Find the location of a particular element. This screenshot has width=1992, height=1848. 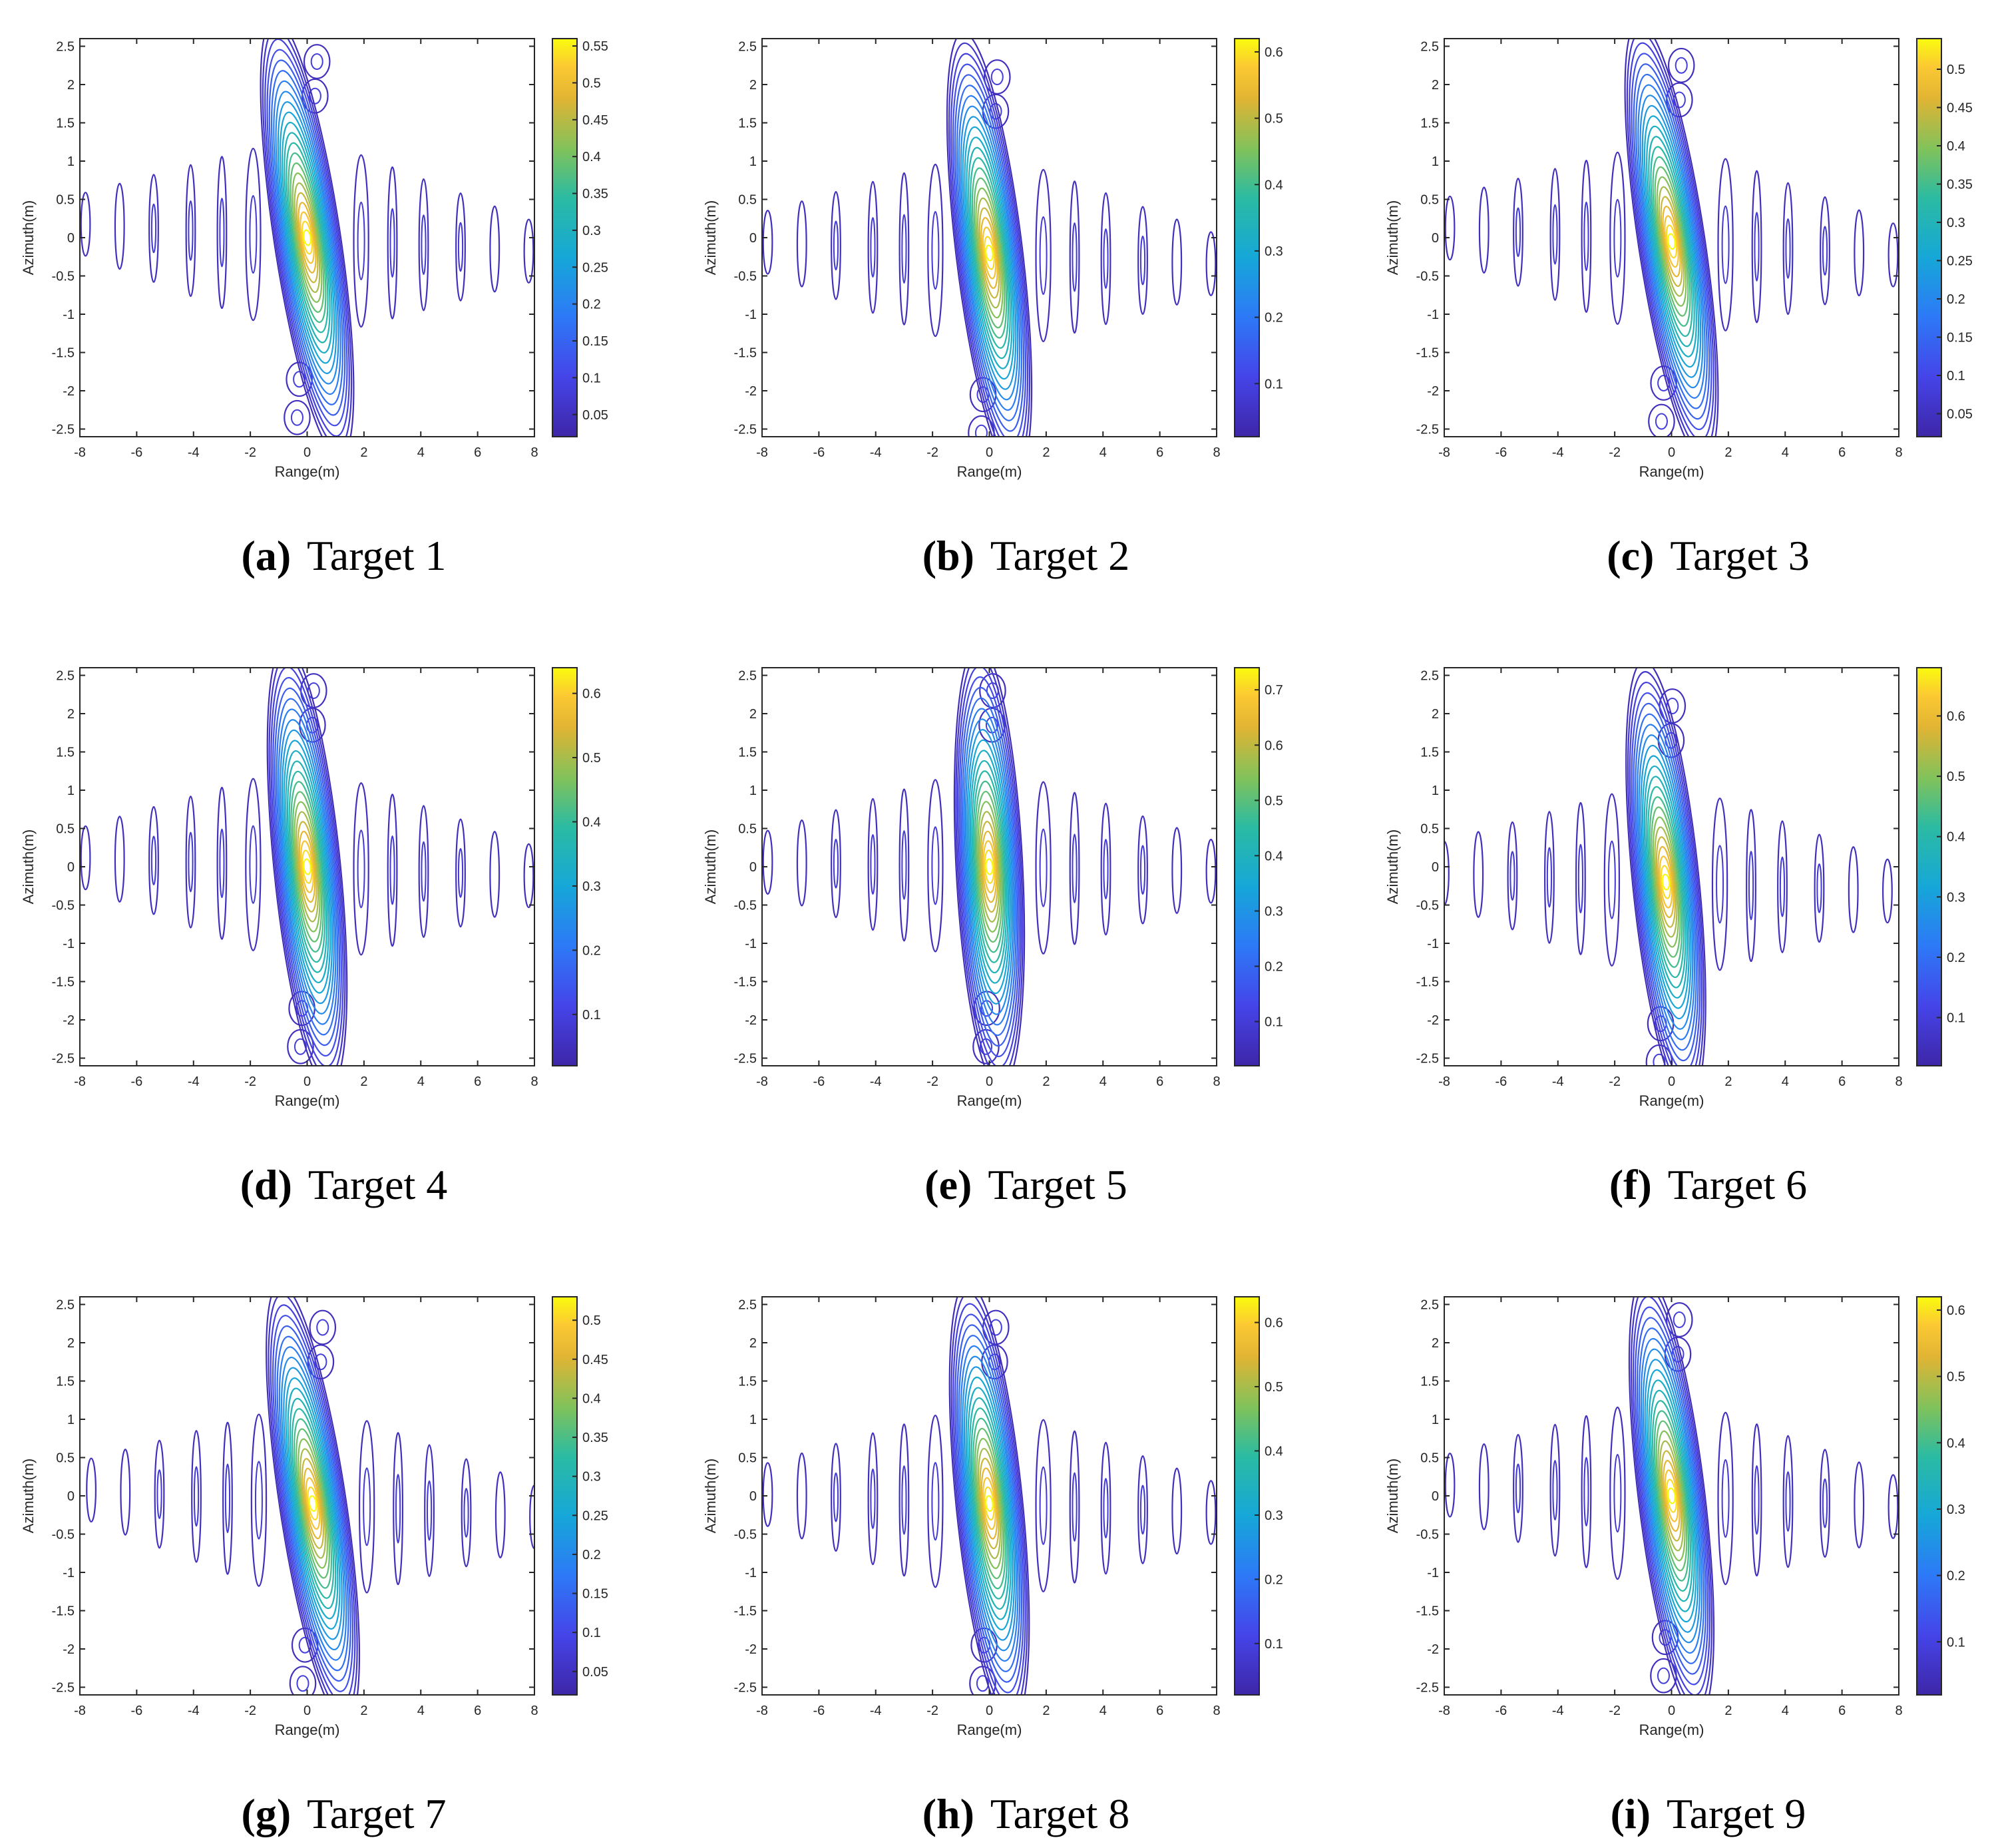

y-tick-label: -0.5 is located at coordinates (745, 906).